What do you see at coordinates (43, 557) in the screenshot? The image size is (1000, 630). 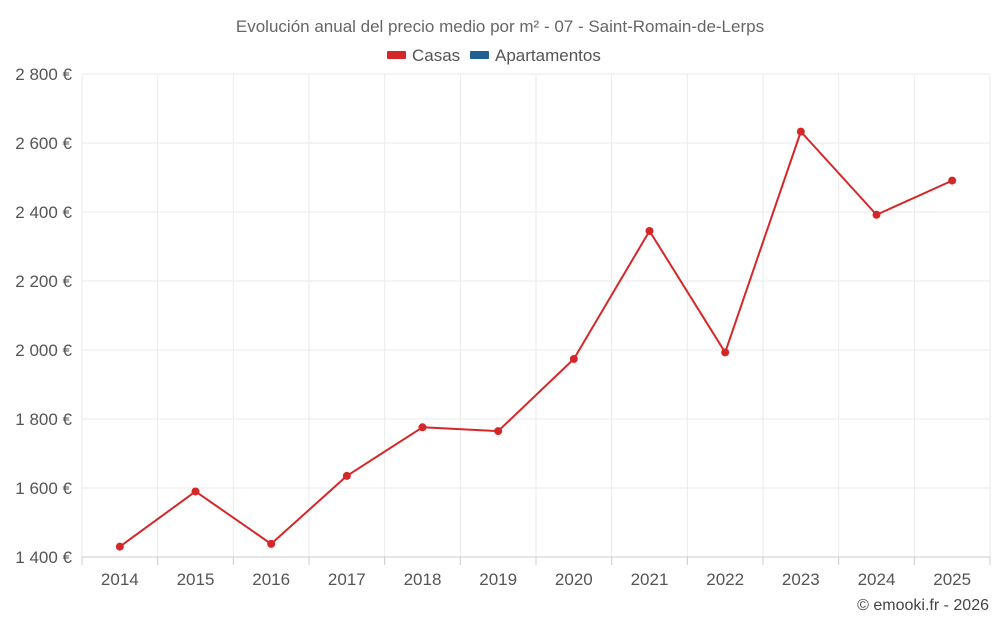 I see `y-tick-label: 1 400 €` at bounding box center [43, 557].